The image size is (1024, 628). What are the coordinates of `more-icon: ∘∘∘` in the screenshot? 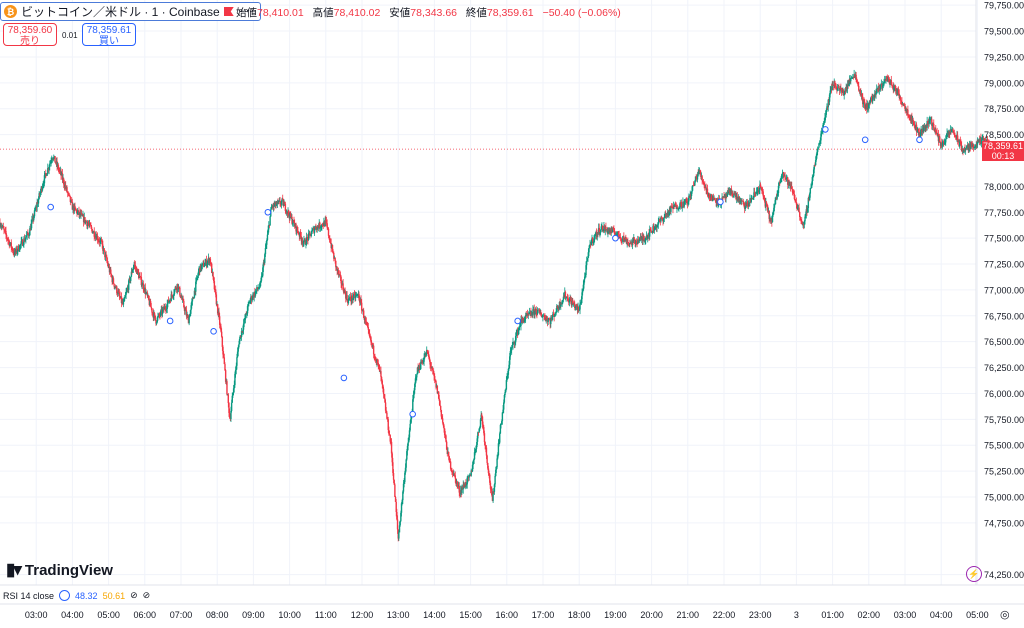 It's located at (246, 11).